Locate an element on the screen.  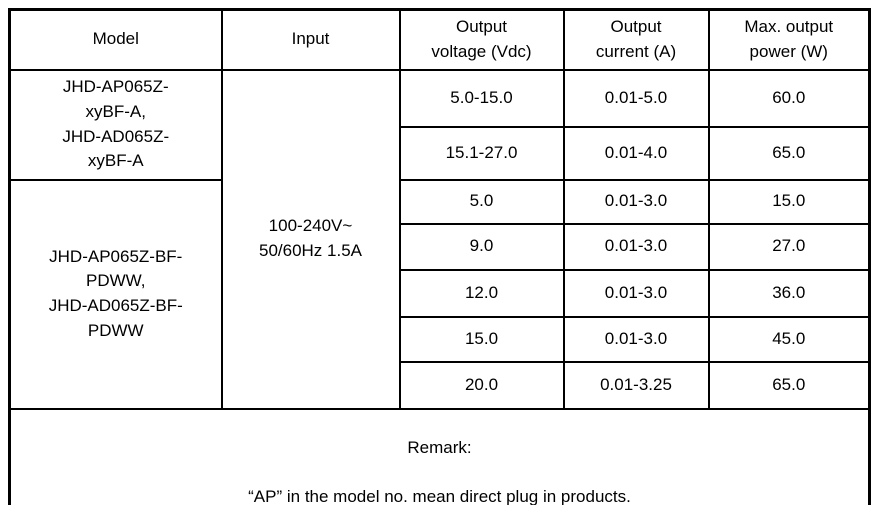
header-input: Input is located at coordinates (310, 39).